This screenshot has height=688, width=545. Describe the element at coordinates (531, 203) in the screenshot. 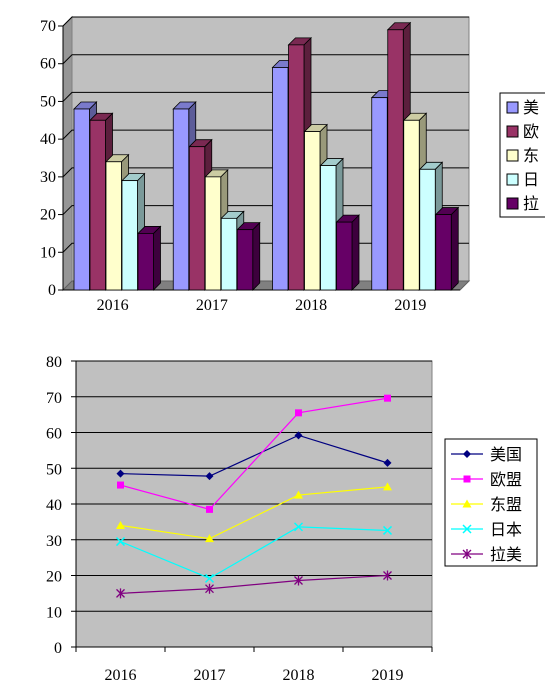

I see `legend-label: 拉` at that location.